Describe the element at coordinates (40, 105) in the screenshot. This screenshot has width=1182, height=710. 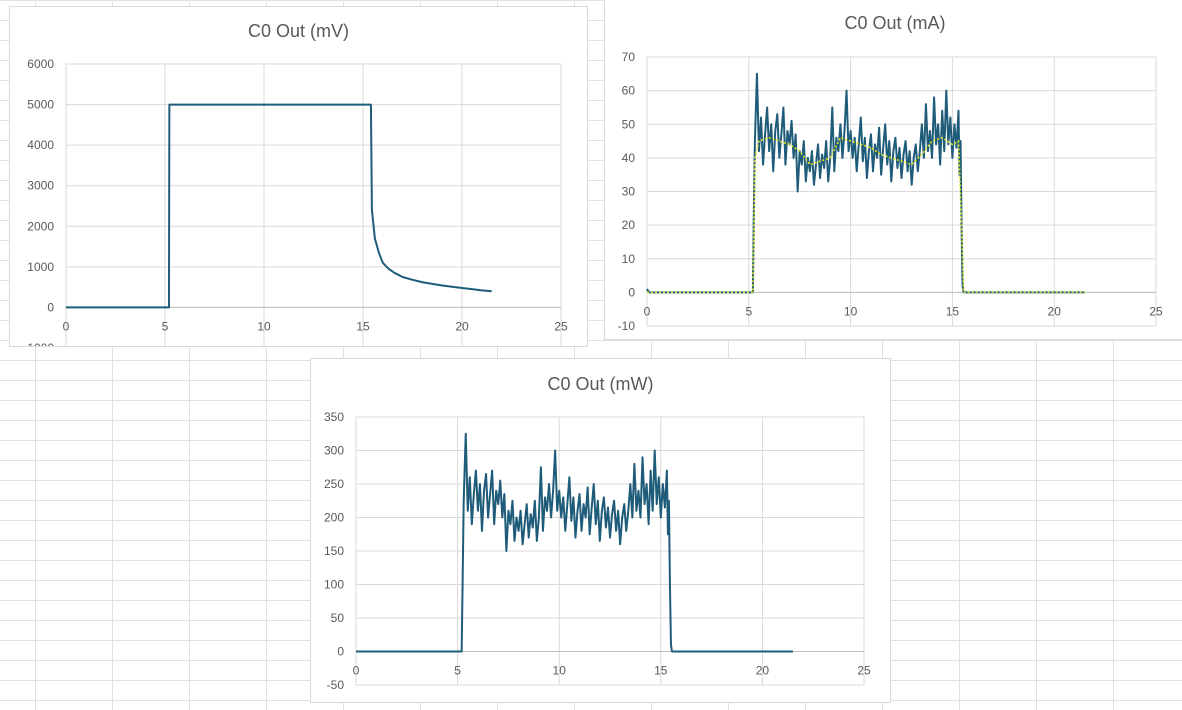
I see `y-tick-label: 5000` at that location.